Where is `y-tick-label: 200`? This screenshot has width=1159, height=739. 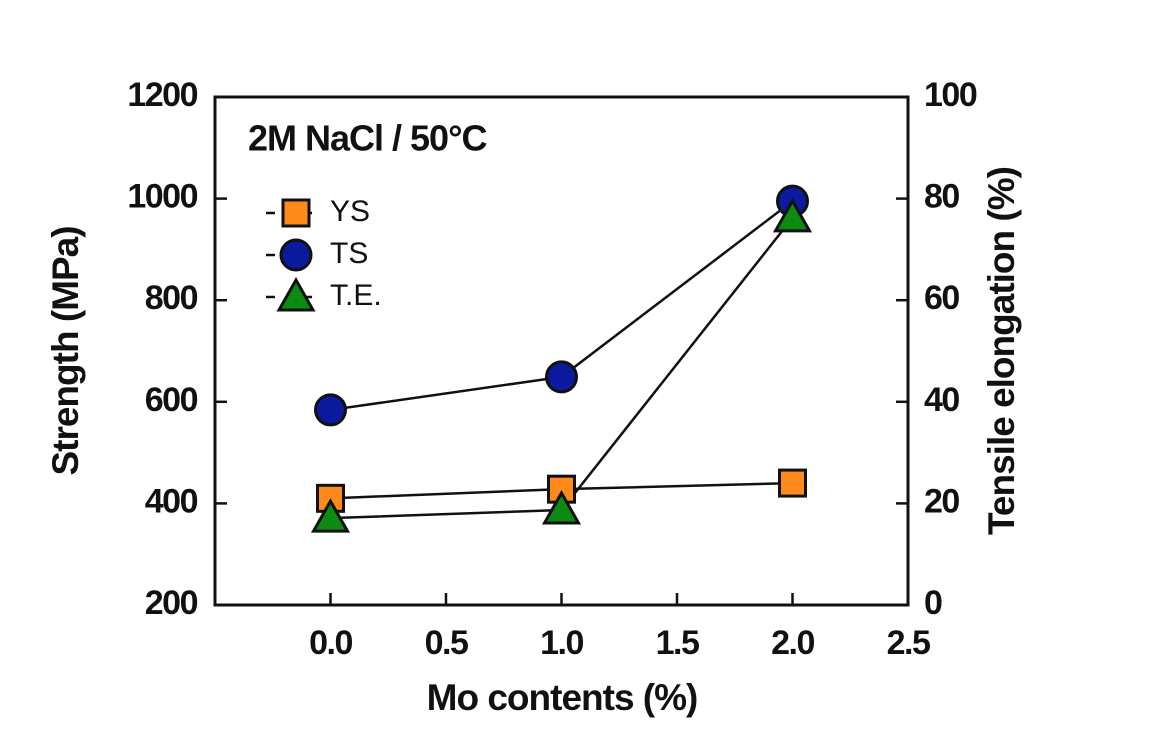 y-tick-label: 200 is located at coordinates (171, 603).